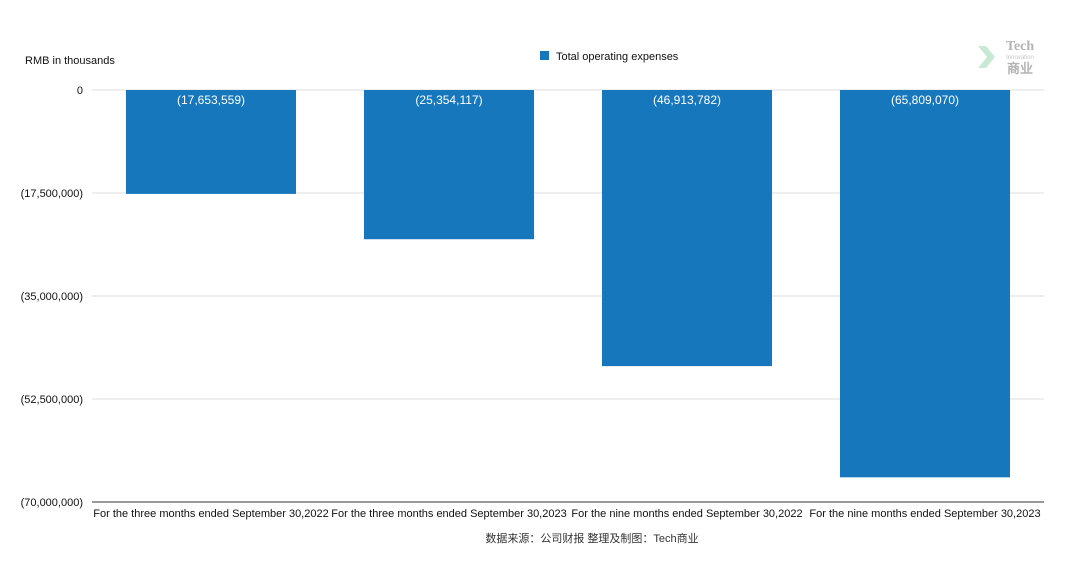 The height and width of the screenshot is (566, 1080). What do you see at coordinates (1020, 46) in the screenshot?
I see `watermark-text-tech: Tech` at bounding box center [1020, 46].